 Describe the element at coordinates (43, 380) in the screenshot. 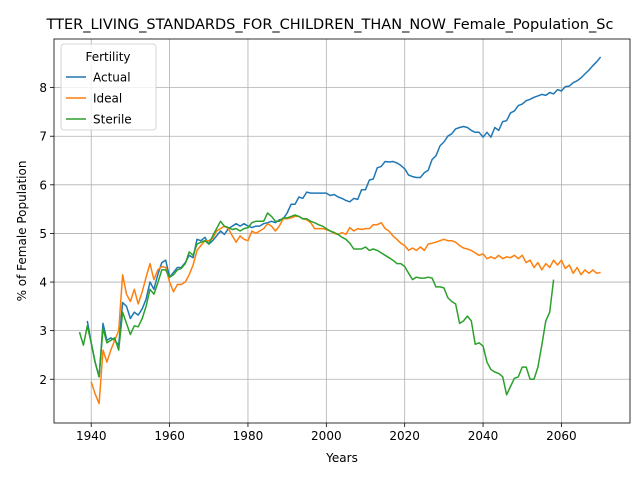

I see `y-tick-label: 2` at that location.